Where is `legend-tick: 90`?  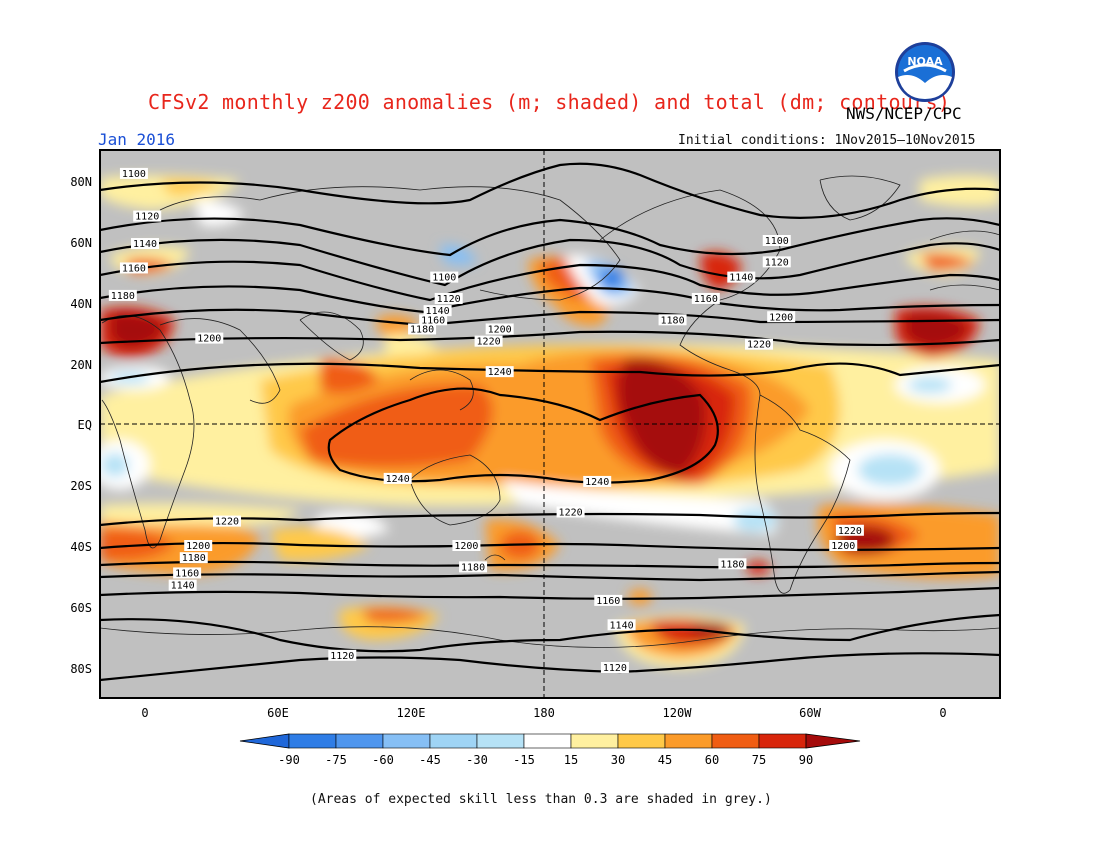
legend-tick: 90 is located at coordinates (806, 760).